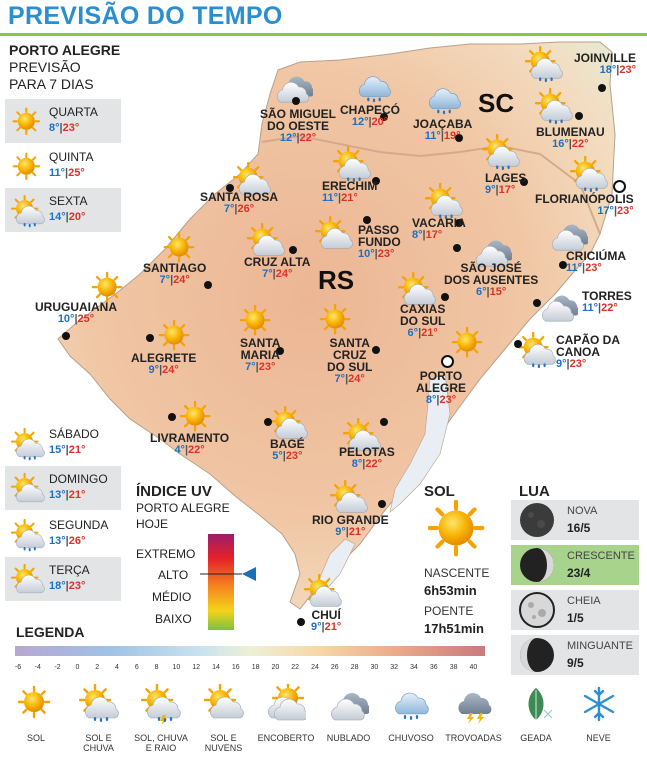 The height and width of the screenshot is (768, 647). What do you see at coordinates (601, 556) in the screenshot?
I see `moon-phase-name: CRESCENTE` at bounding box center [601, 556].